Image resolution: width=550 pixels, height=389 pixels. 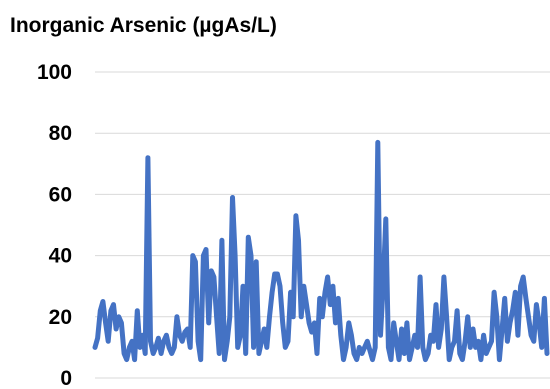 I want to click on chart-title: Inorganic Arsenic (µgAs/L), so click(x=143, y=25).